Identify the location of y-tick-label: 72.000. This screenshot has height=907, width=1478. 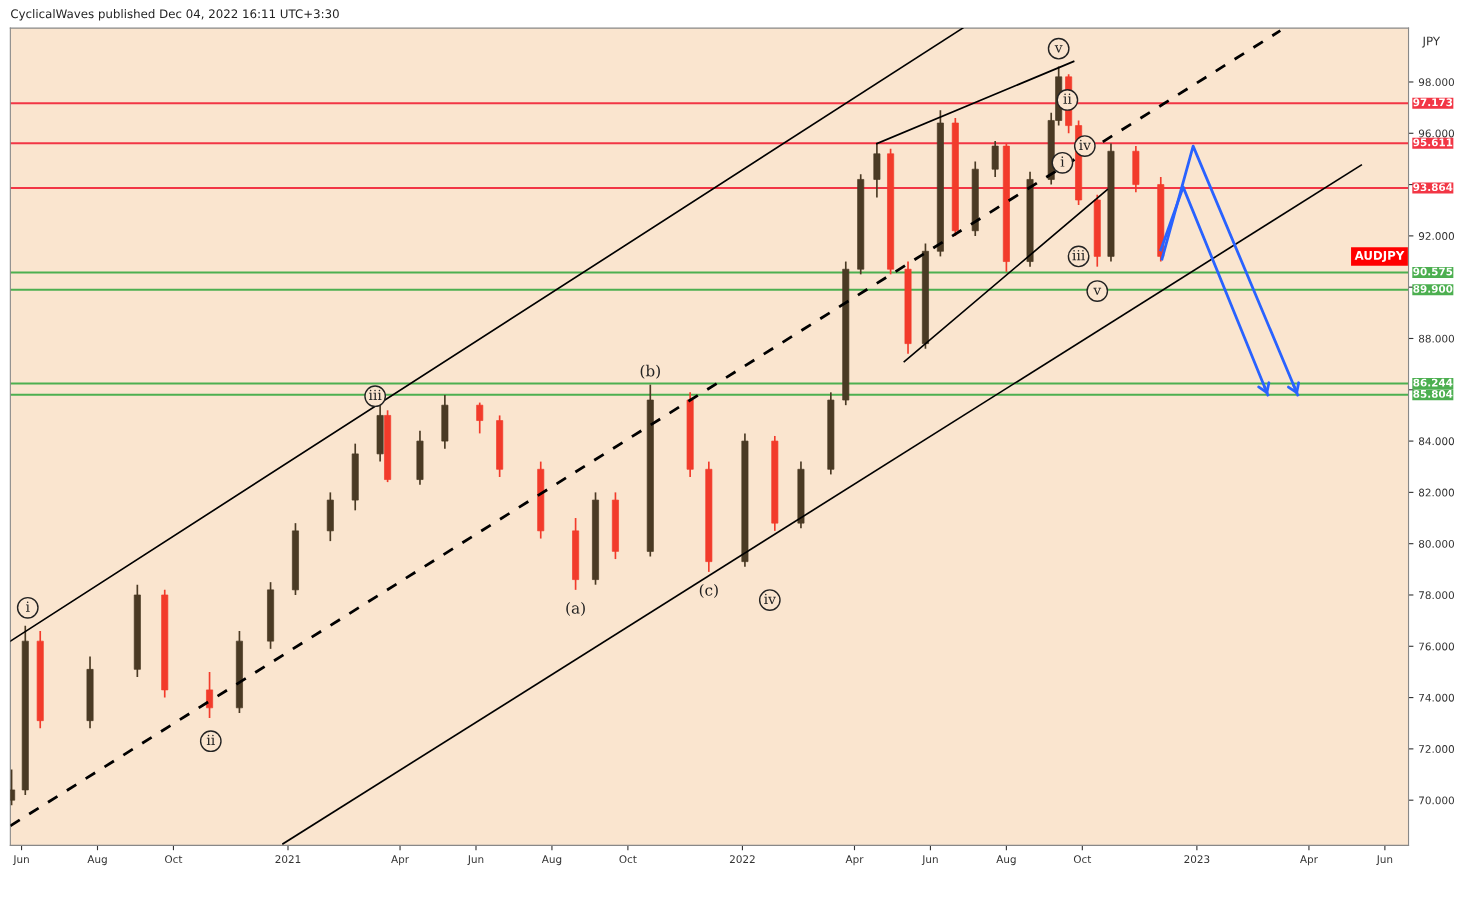
(1437, 749).